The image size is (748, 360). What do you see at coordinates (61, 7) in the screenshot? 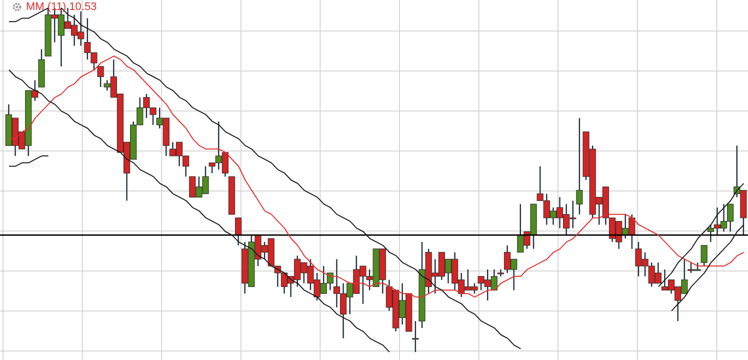
I see `text: MM (11) 10.53` at bounding box center [61, 7].